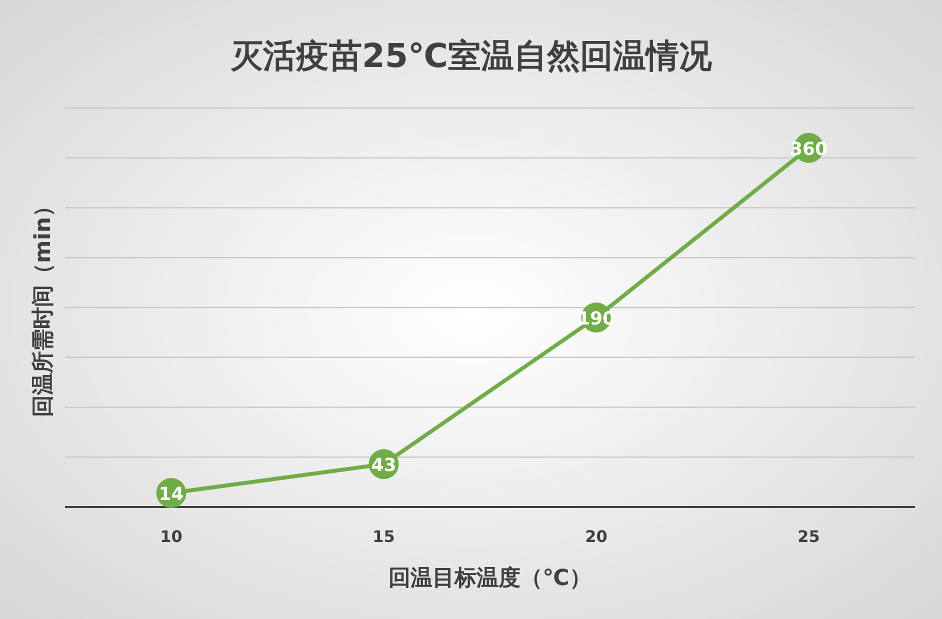 The width and height of the screenshot is (942, 619). I want to click on x-tick-label: 20, so click(596, 536).